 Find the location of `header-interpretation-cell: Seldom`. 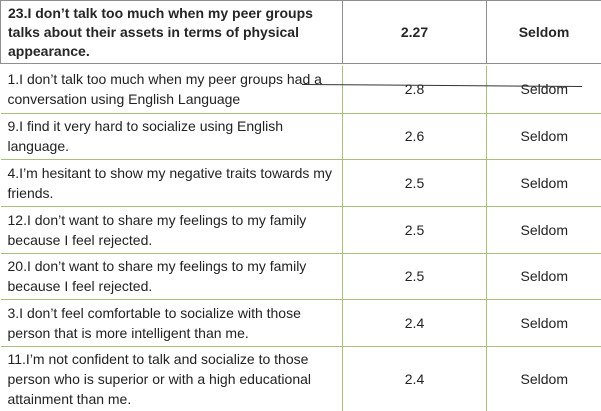

header-interpretation-cell: Seldom is located at coordinates (543, 32).